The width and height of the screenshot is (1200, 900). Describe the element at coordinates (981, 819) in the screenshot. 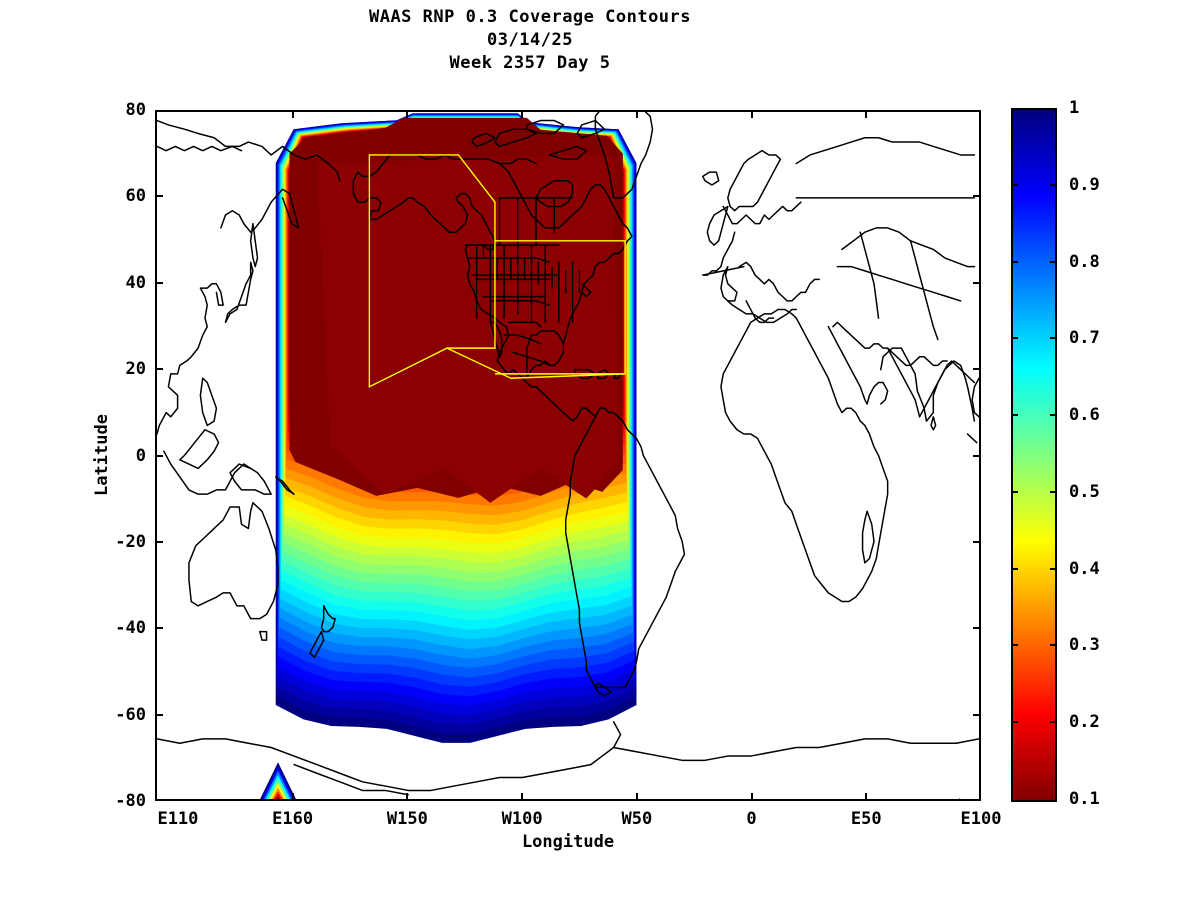

I see `x-tick-label: E100` at that location.